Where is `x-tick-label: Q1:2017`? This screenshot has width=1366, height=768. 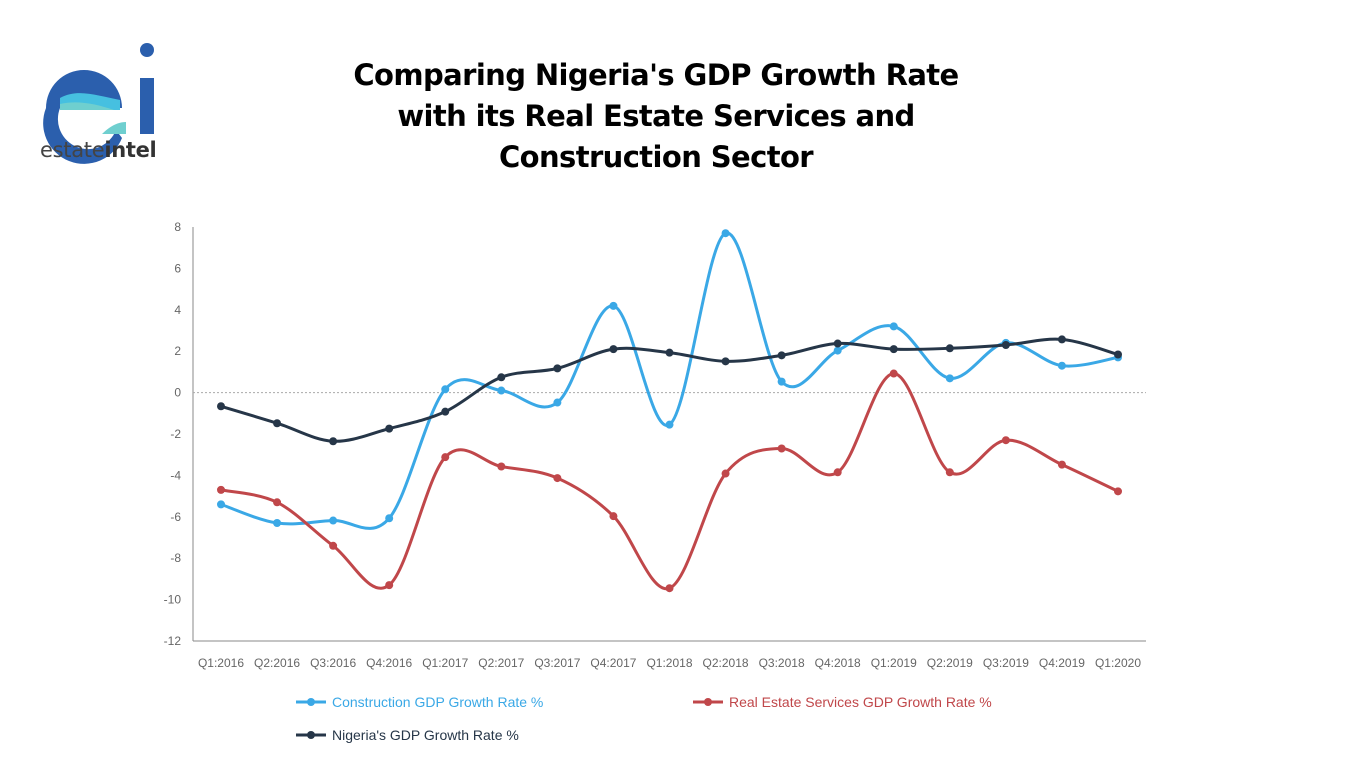 x-tick-label: Q1:2017 is located at coordinates (445, 663).